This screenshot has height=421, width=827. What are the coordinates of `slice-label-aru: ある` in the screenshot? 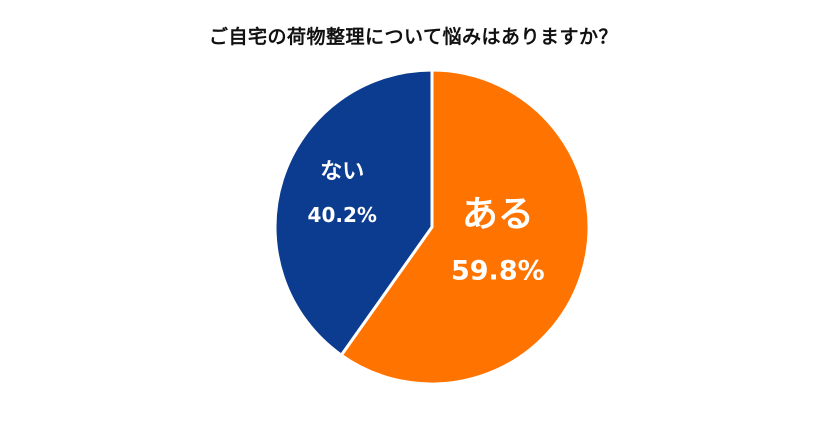 It's located at (498, 214).